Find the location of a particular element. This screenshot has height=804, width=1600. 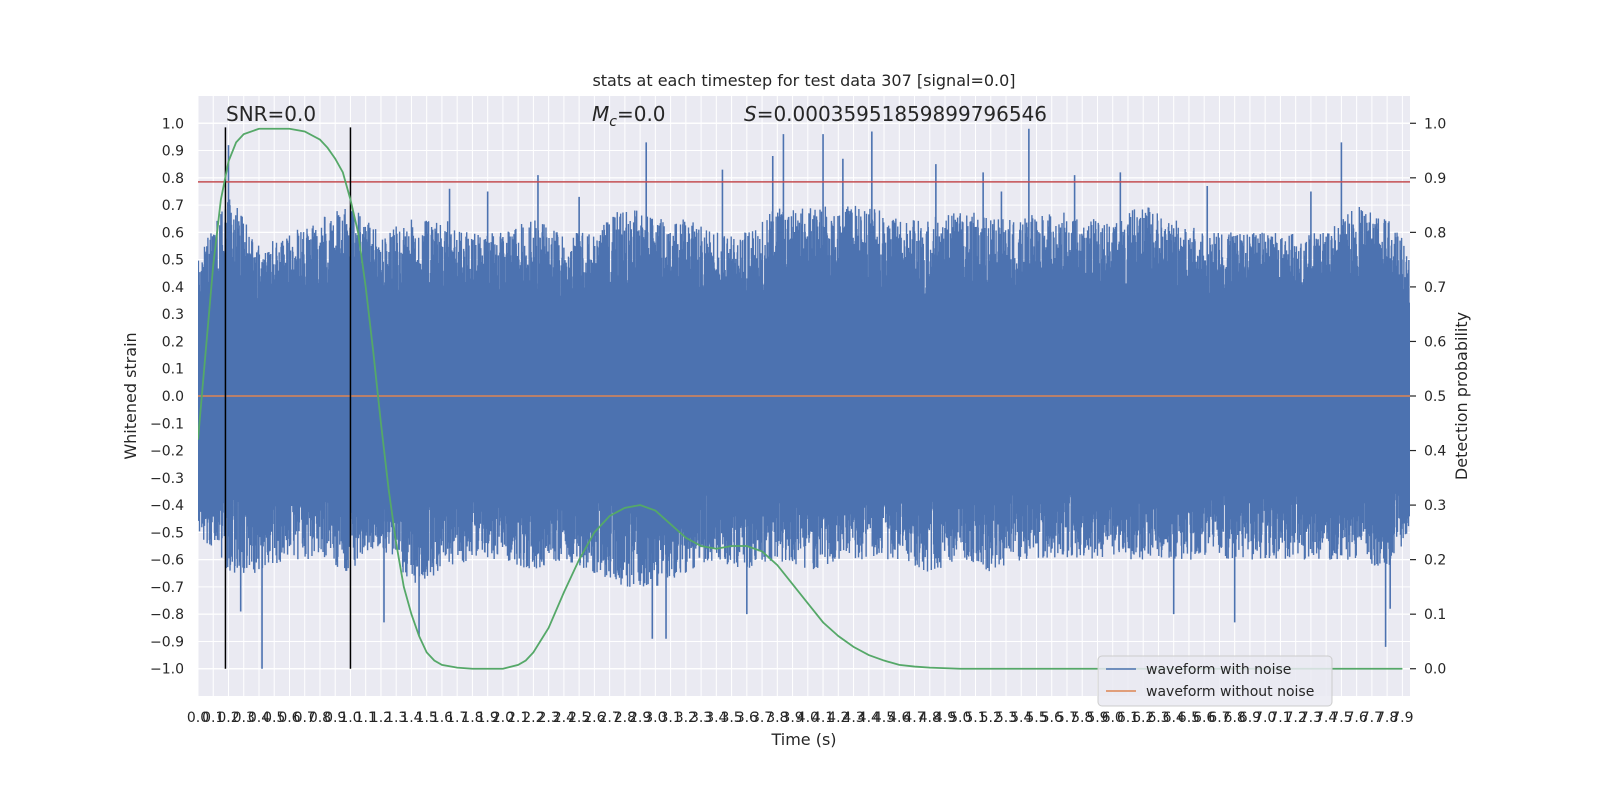

x-tick-label: 3.9 is located at coordinates (792, 718).